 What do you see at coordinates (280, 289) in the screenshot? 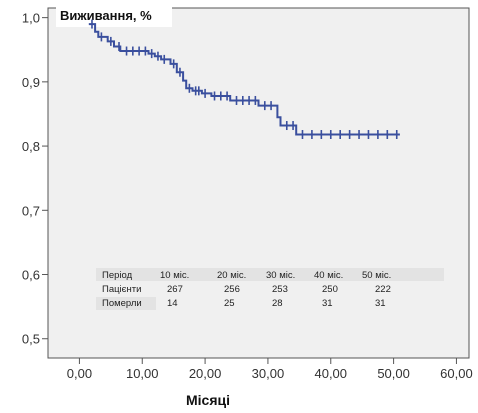
I see `table-cell: 253` at bounding box center [280, 289].